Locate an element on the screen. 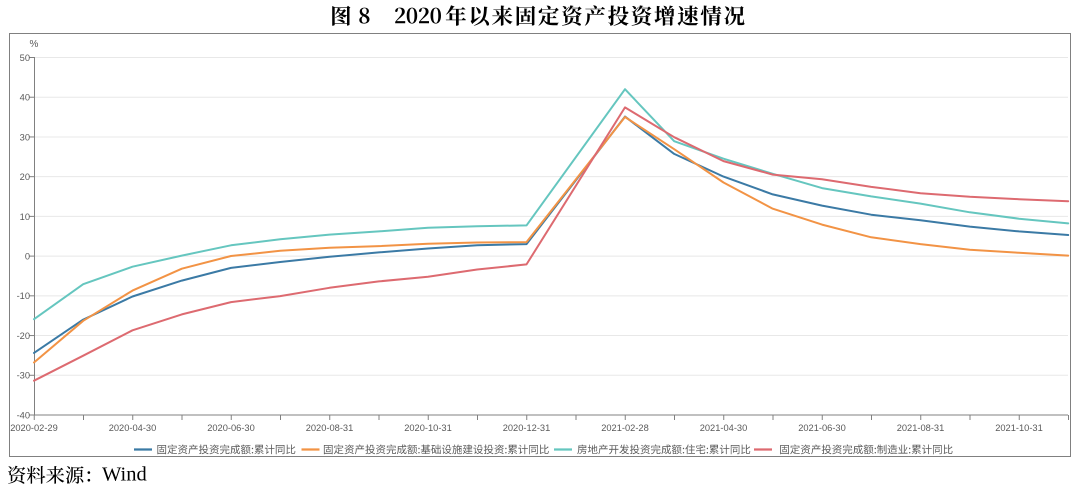 This screenshot has width=1080, height=489. svg-text: 2021-06-30 is located at coordinates (822, 428).